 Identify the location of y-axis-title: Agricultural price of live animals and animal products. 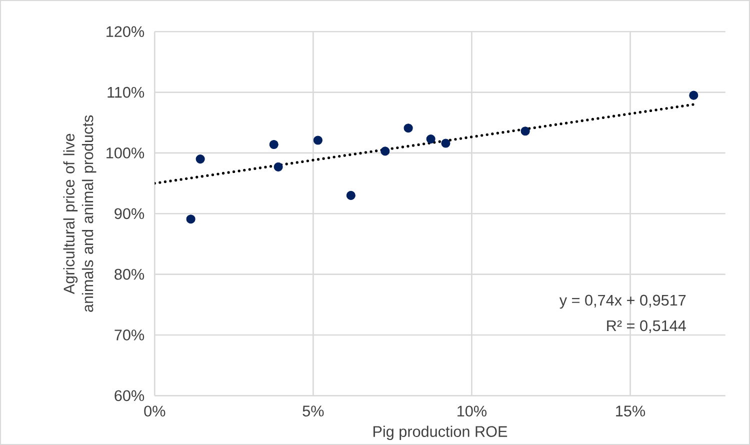
(79, 213).